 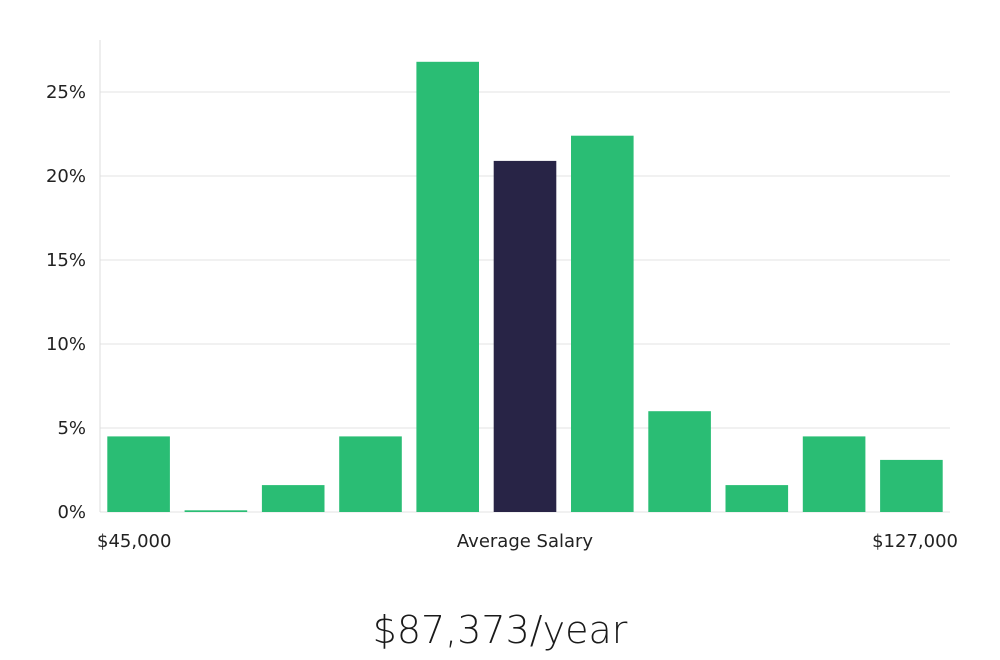 What do you see at coordinates (66, 176) in the screenshot?
I see `y-tick-label: 20%` at bounding box center [66, 176].